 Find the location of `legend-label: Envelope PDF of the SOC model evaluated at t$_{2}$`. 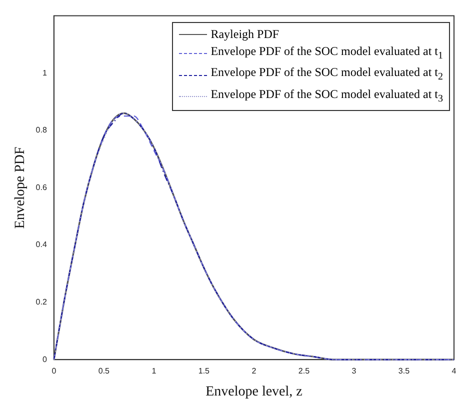

legend-label: Envelope PDF of the SOC model evaluated at t$_{2}$ is located at coordinates (326, 74).